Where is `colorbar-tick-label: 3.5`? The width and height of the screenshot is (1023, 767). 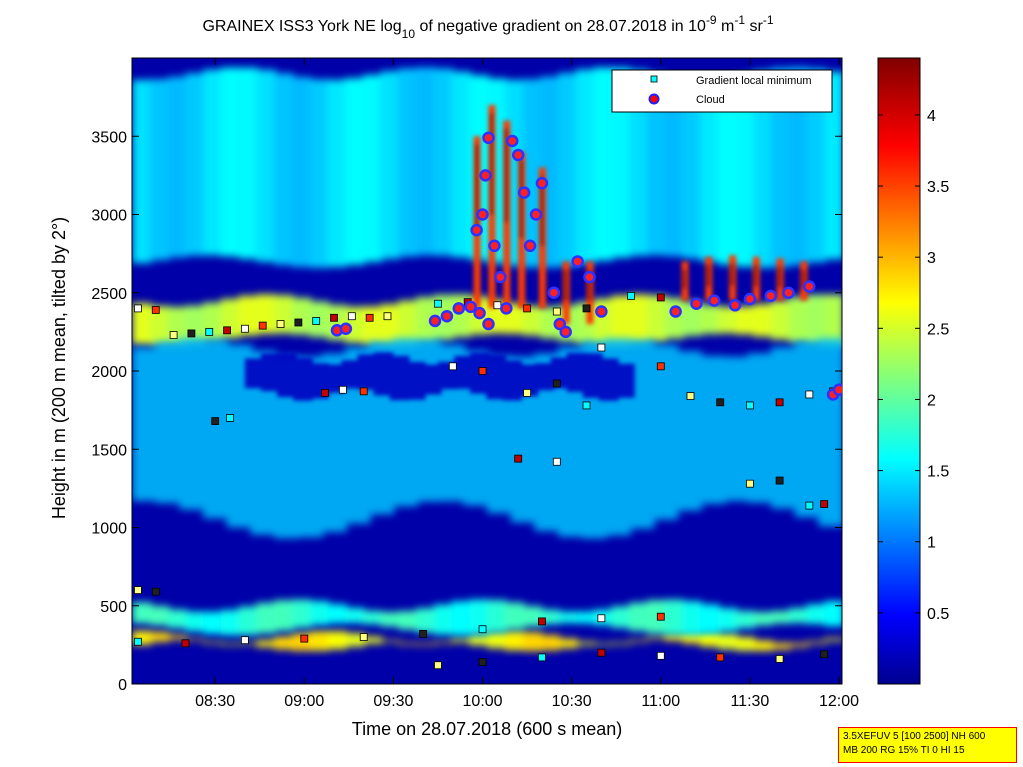 colorbar-tick-label: 3.5 is located at coordinates (938, 187).